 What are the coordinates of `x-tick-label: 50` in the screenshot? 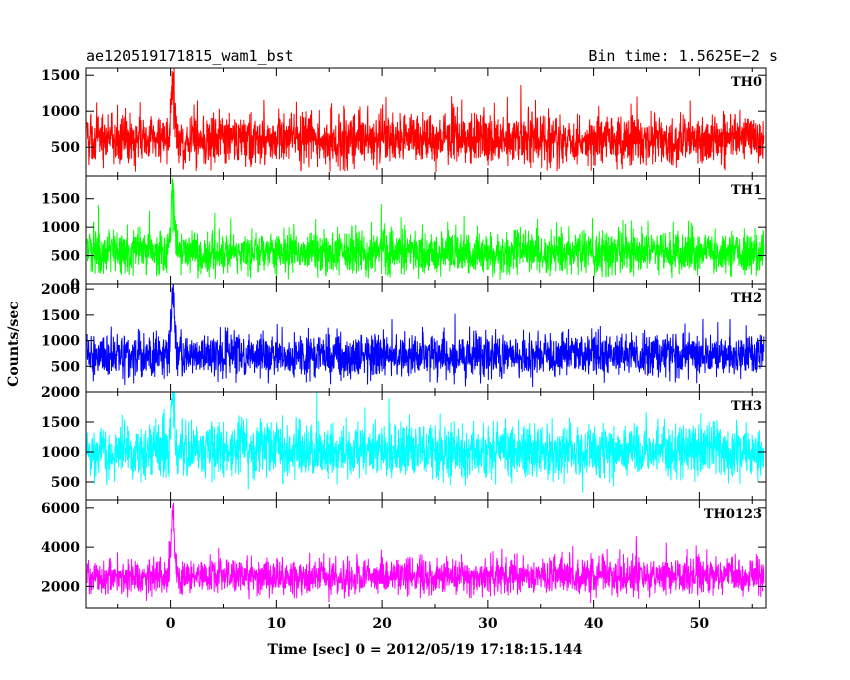 It's located at (700, 624).